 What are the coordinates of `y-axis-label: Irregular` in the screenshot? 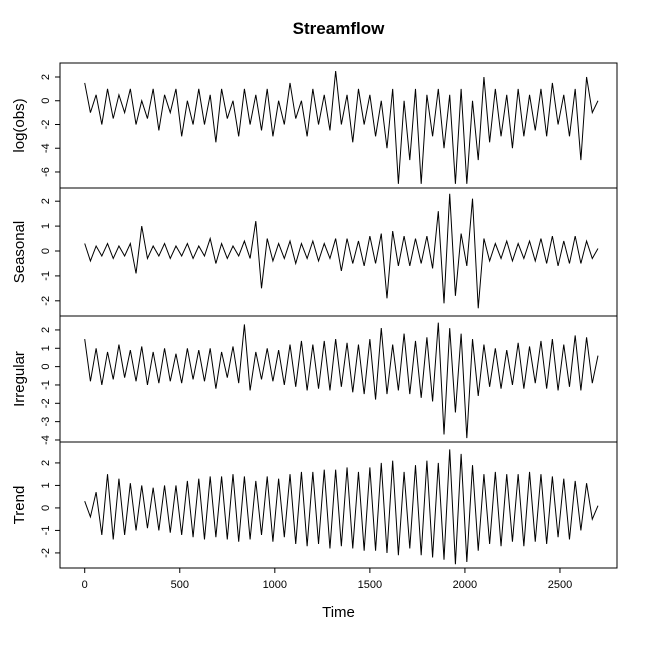 It's located at (19, 379).